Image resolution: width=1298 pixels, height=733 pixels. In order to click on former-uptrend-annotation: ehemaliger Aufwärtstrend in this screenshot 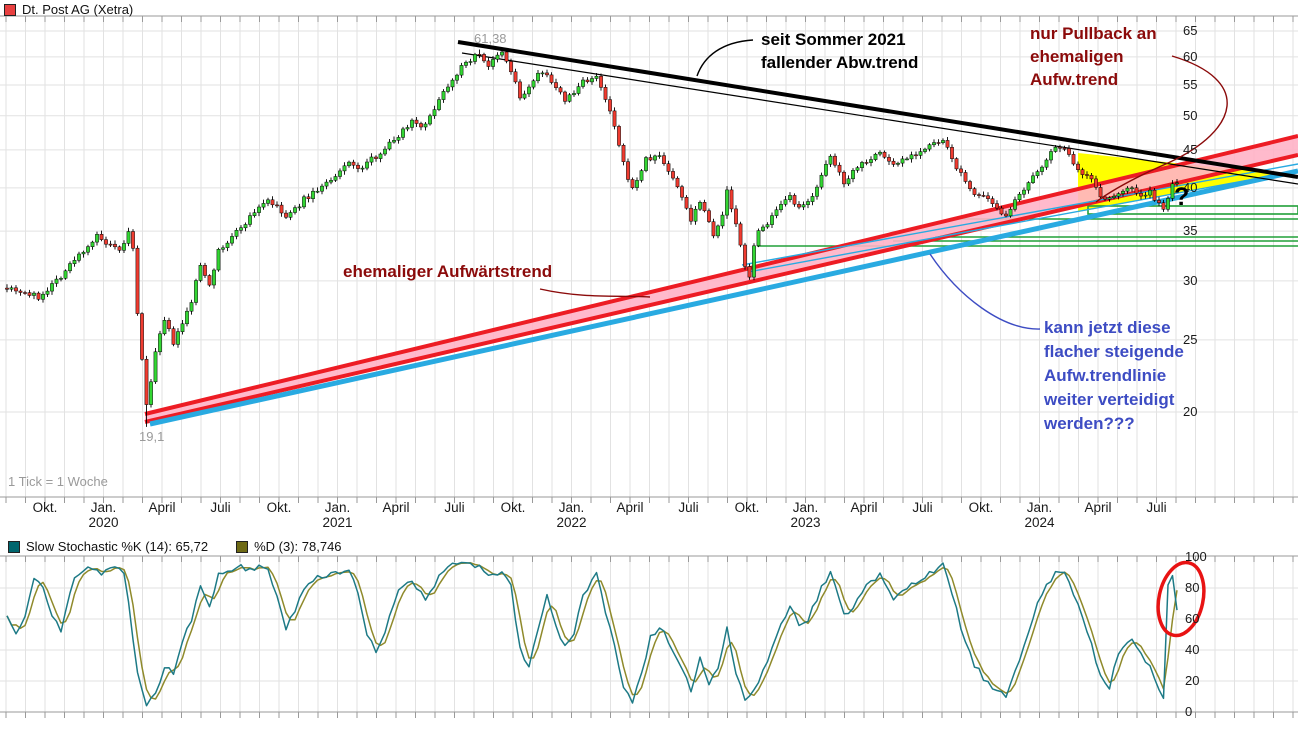, I will do `click(448, 271)`.